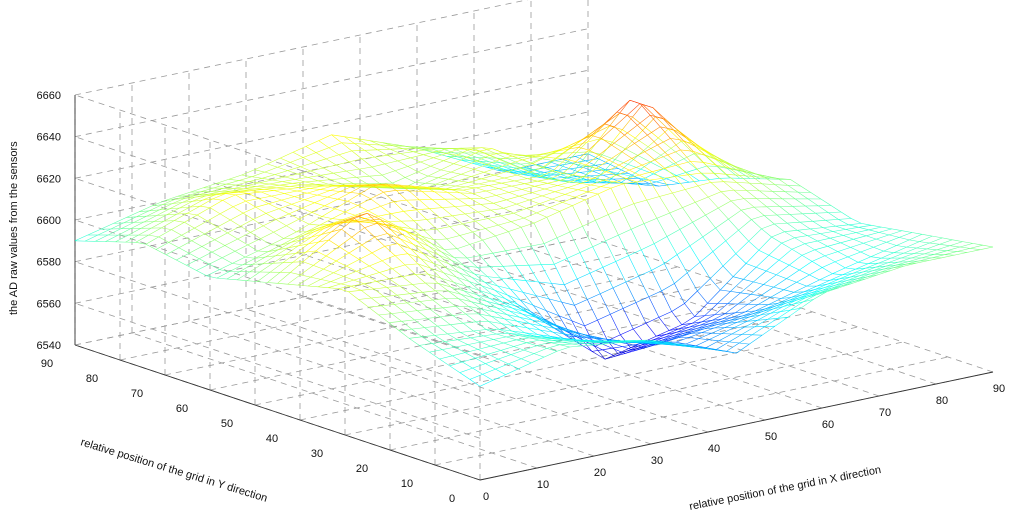  What do you see at coordinates (556, 366) in the screenshot?
I see `floor-gridline-y` at bounding box center [556, 366].